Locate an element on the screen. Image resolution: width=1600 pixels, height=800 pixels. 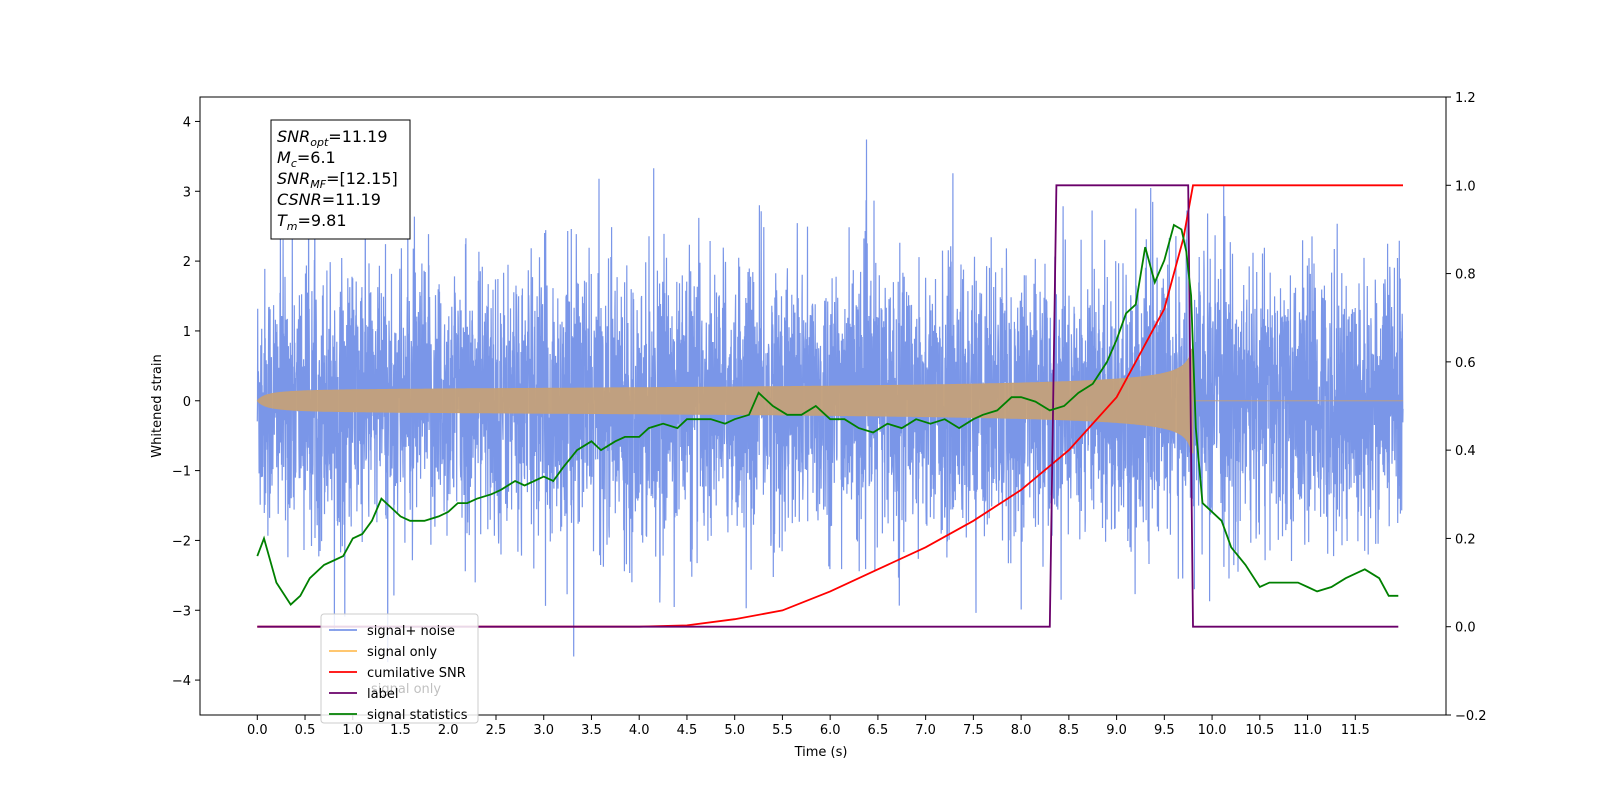
y-tick-label: 4 is located at coordinates (187, 122).